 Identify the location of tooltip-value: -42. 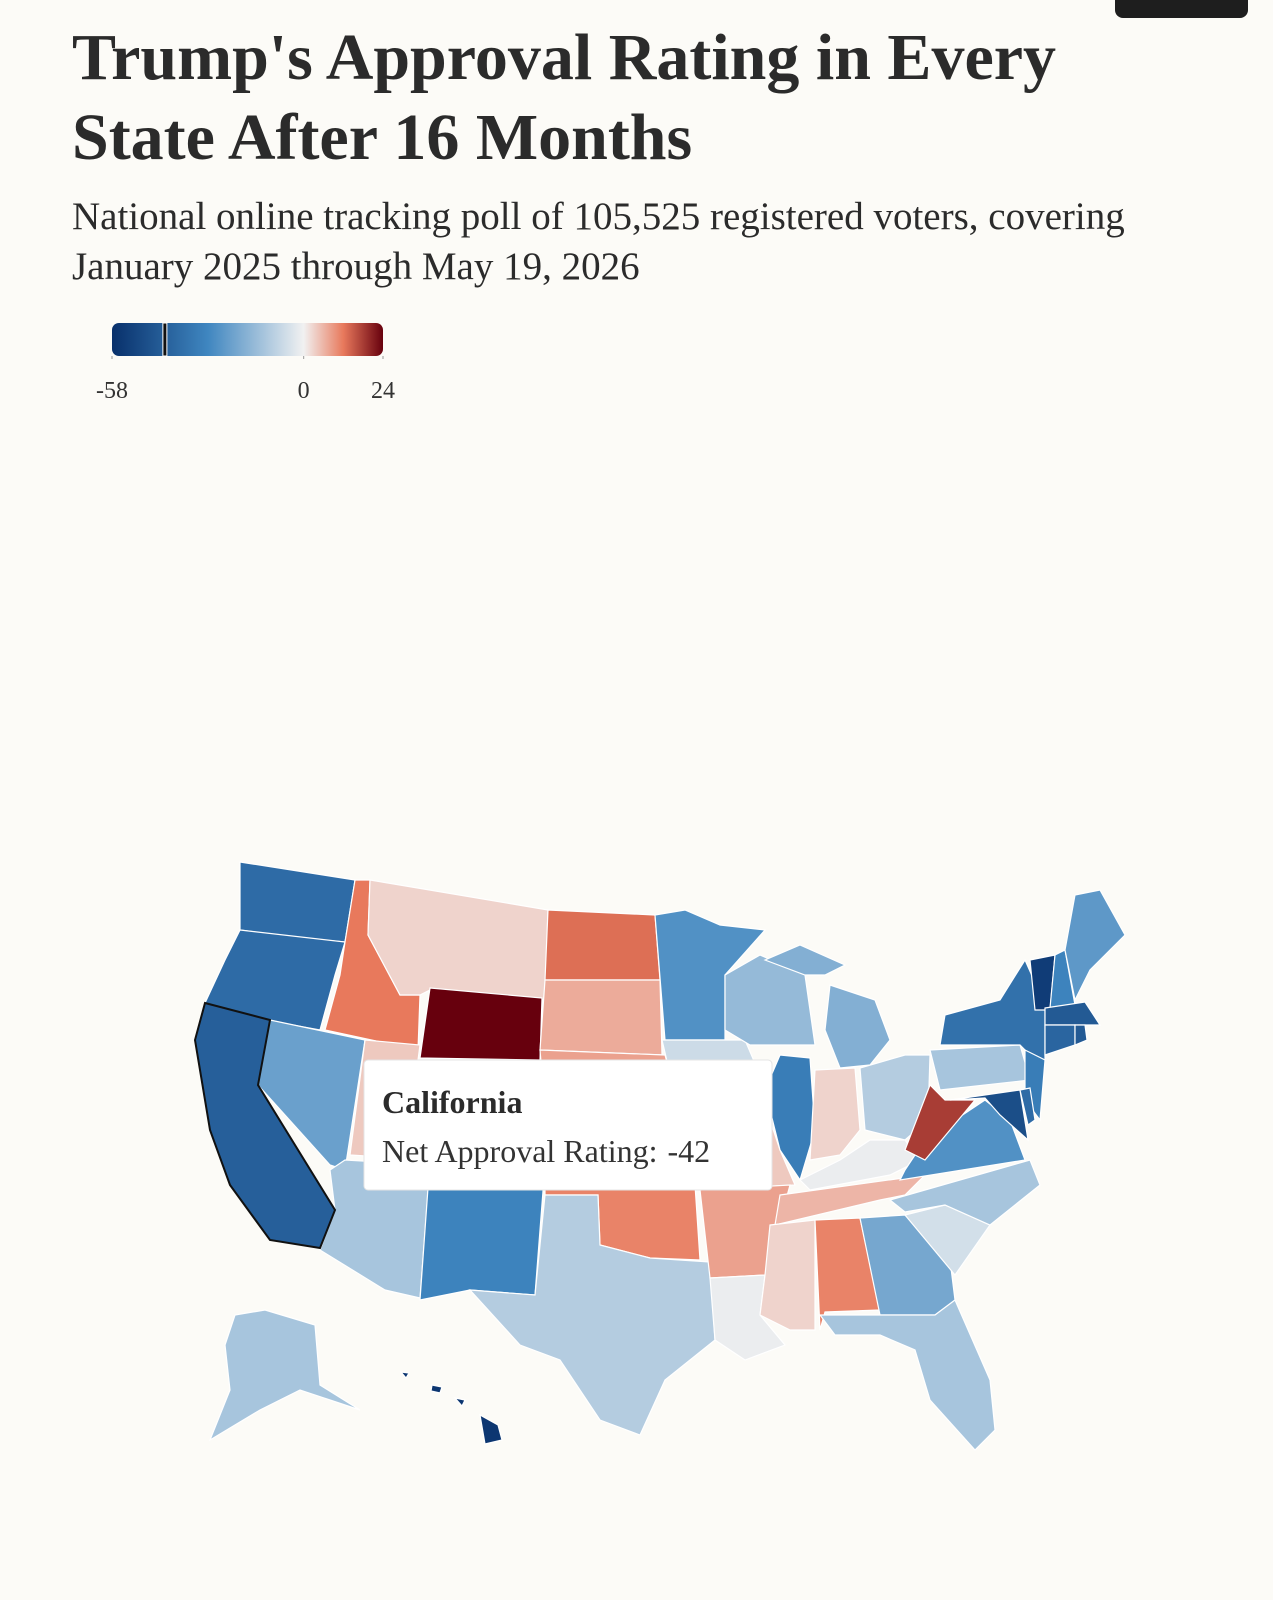
(689, 1151).